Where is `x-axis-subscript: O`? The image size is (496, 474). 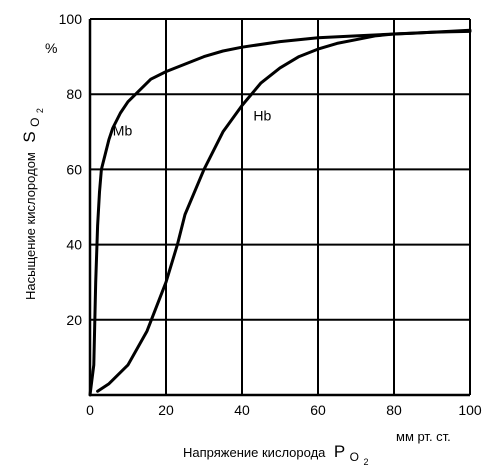 x-axis-subscript: O is located at coordinates (354, 457).